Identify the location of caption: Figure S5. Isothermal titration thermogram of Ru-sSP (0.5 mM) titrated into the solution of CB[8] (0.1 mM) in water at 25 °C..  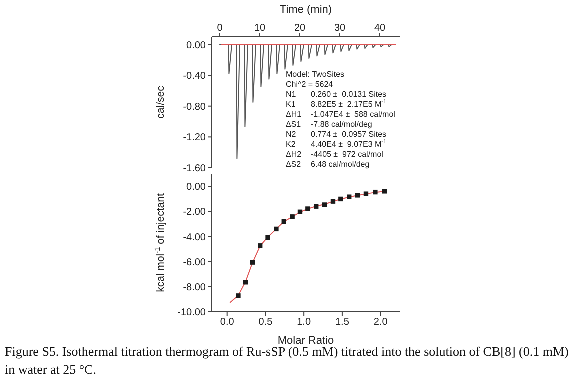
(287, 361).